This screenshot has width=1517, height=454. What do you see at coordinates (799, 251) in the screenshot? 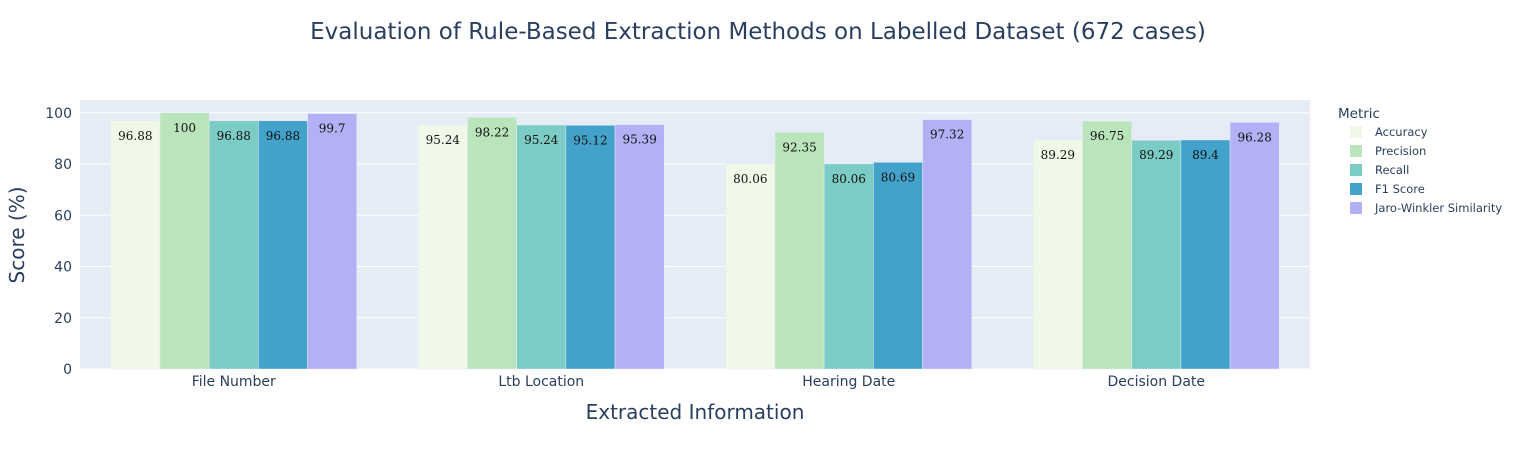
I see `bar-hearing-date-precision` at bounding box center [799, 251].